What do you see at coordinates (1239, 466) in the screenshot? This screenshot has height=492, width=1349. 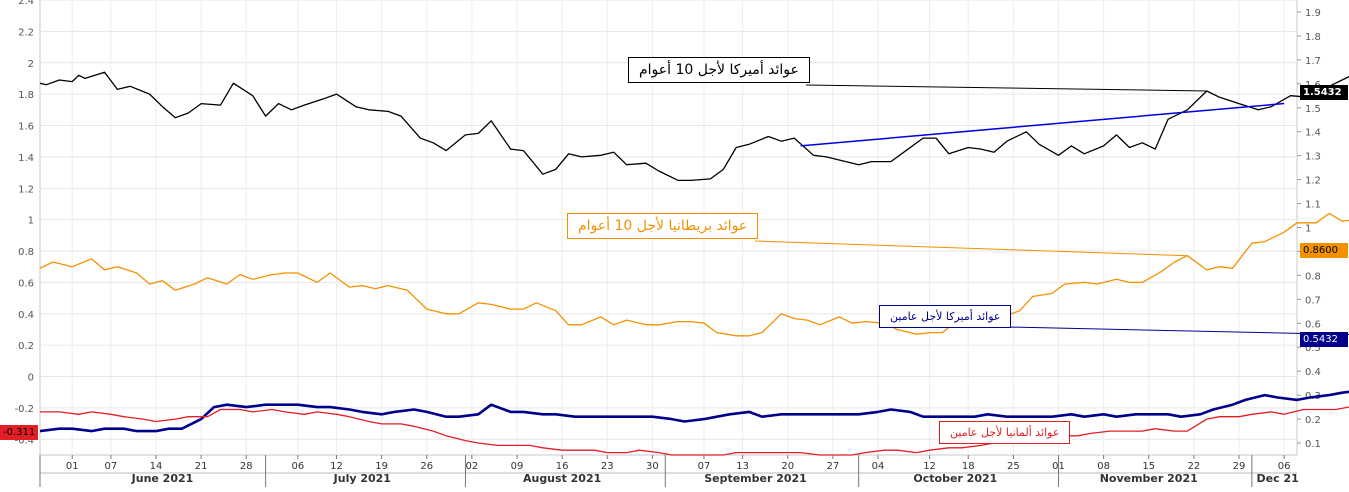 I see `x-day-label: 29` at bounding box center [1239, 466].